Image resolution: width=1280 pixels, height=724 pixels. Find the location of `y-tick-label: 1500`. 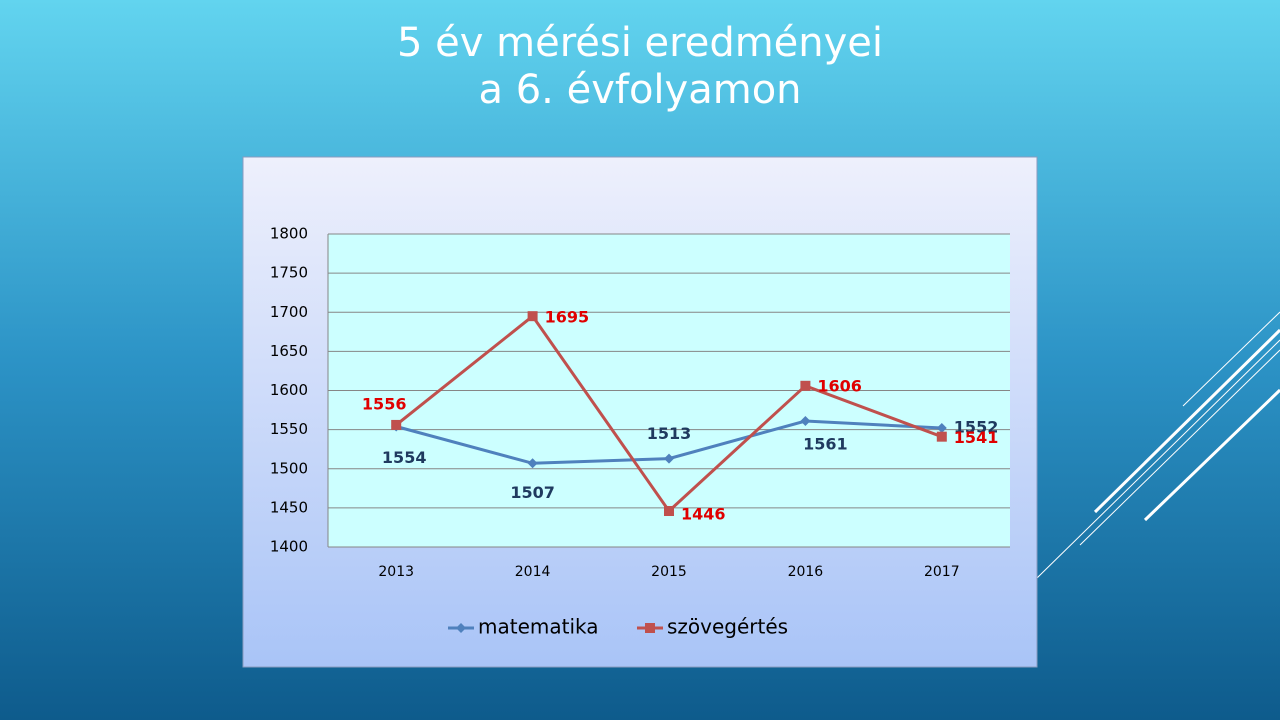

y-tick-label: 1500 is located at coordinates (289, 468).